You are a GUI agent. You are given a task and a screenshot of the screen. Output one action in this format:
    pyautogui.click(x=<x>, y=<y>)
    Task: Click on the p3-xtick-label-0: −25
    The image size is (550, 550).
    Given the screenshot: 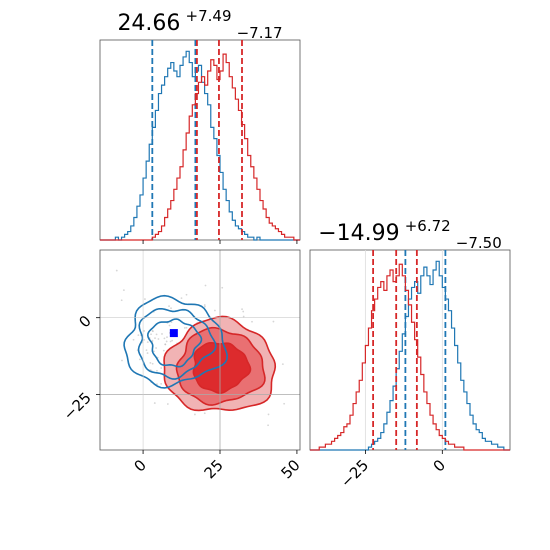 What is the action you would take?
    pyautogui.click(x=354, y=473)
    